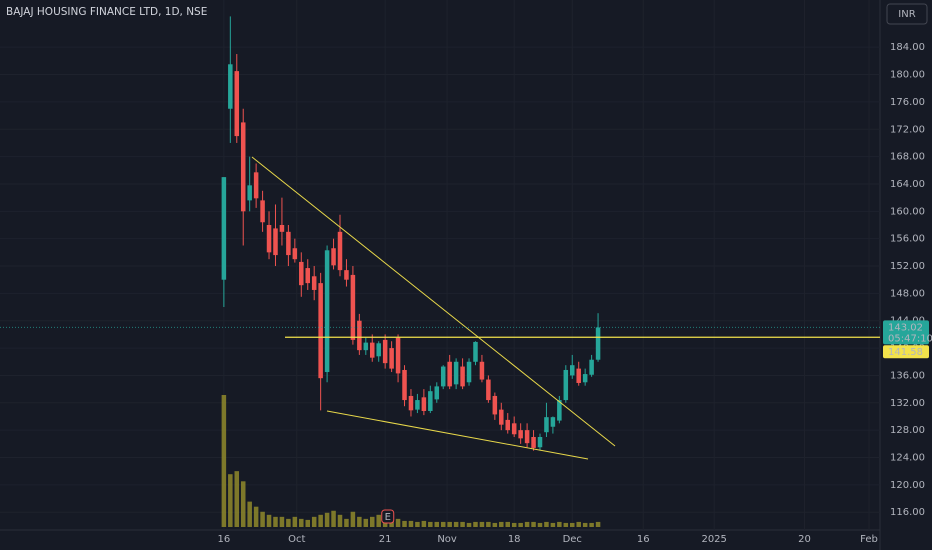 The image size is (932, 550). I want to click on y-tick-label: 160.00, so click(907, 211).